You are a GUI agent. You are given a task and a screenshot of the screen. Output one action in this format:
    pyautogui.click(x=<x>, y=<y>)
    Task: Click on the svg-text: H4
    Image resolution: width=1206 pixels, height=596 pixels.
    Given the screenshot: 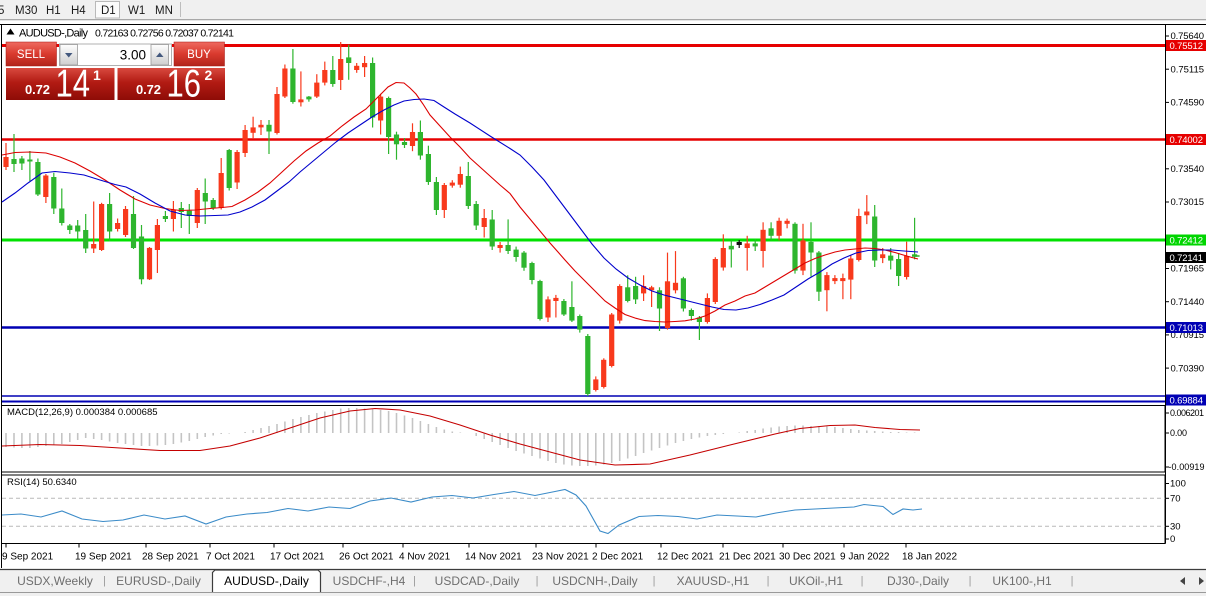 What is the action you would take?
    pyautogui.click(x=78, y=11)
    